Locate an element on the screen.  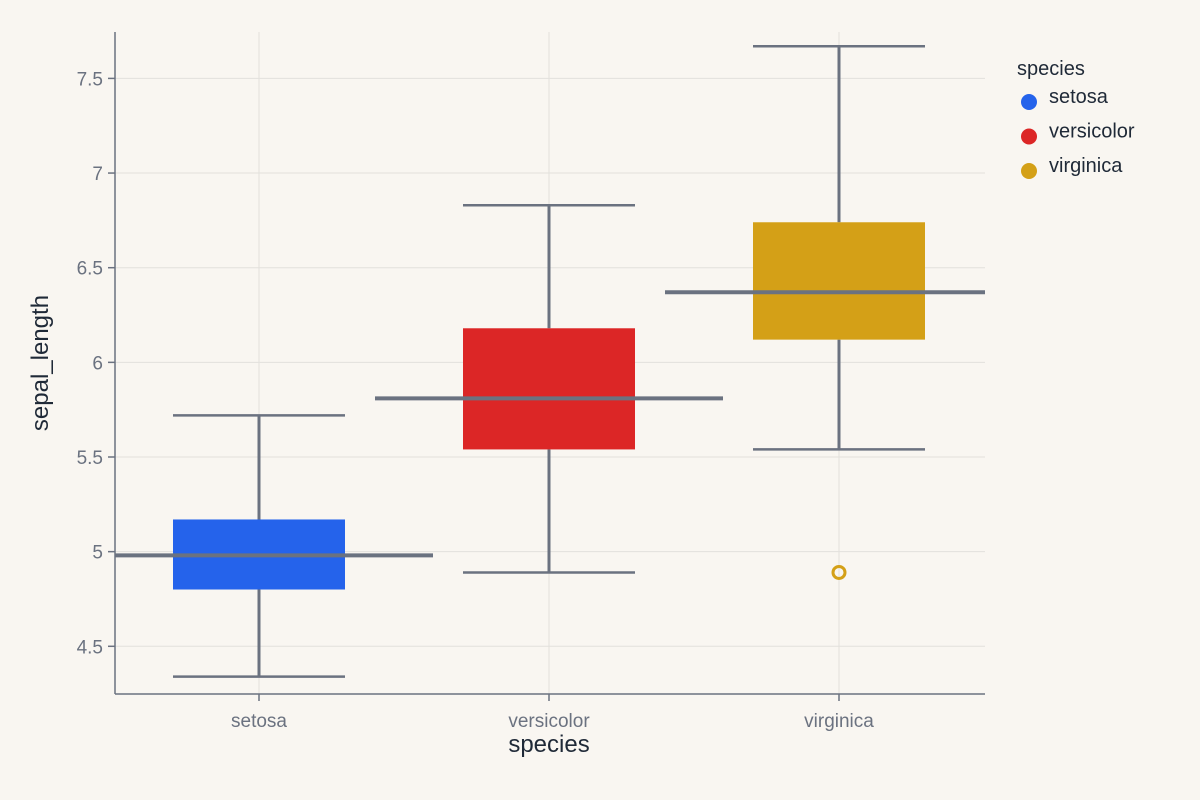
box-versicolor is located at coordinates (549, 388).